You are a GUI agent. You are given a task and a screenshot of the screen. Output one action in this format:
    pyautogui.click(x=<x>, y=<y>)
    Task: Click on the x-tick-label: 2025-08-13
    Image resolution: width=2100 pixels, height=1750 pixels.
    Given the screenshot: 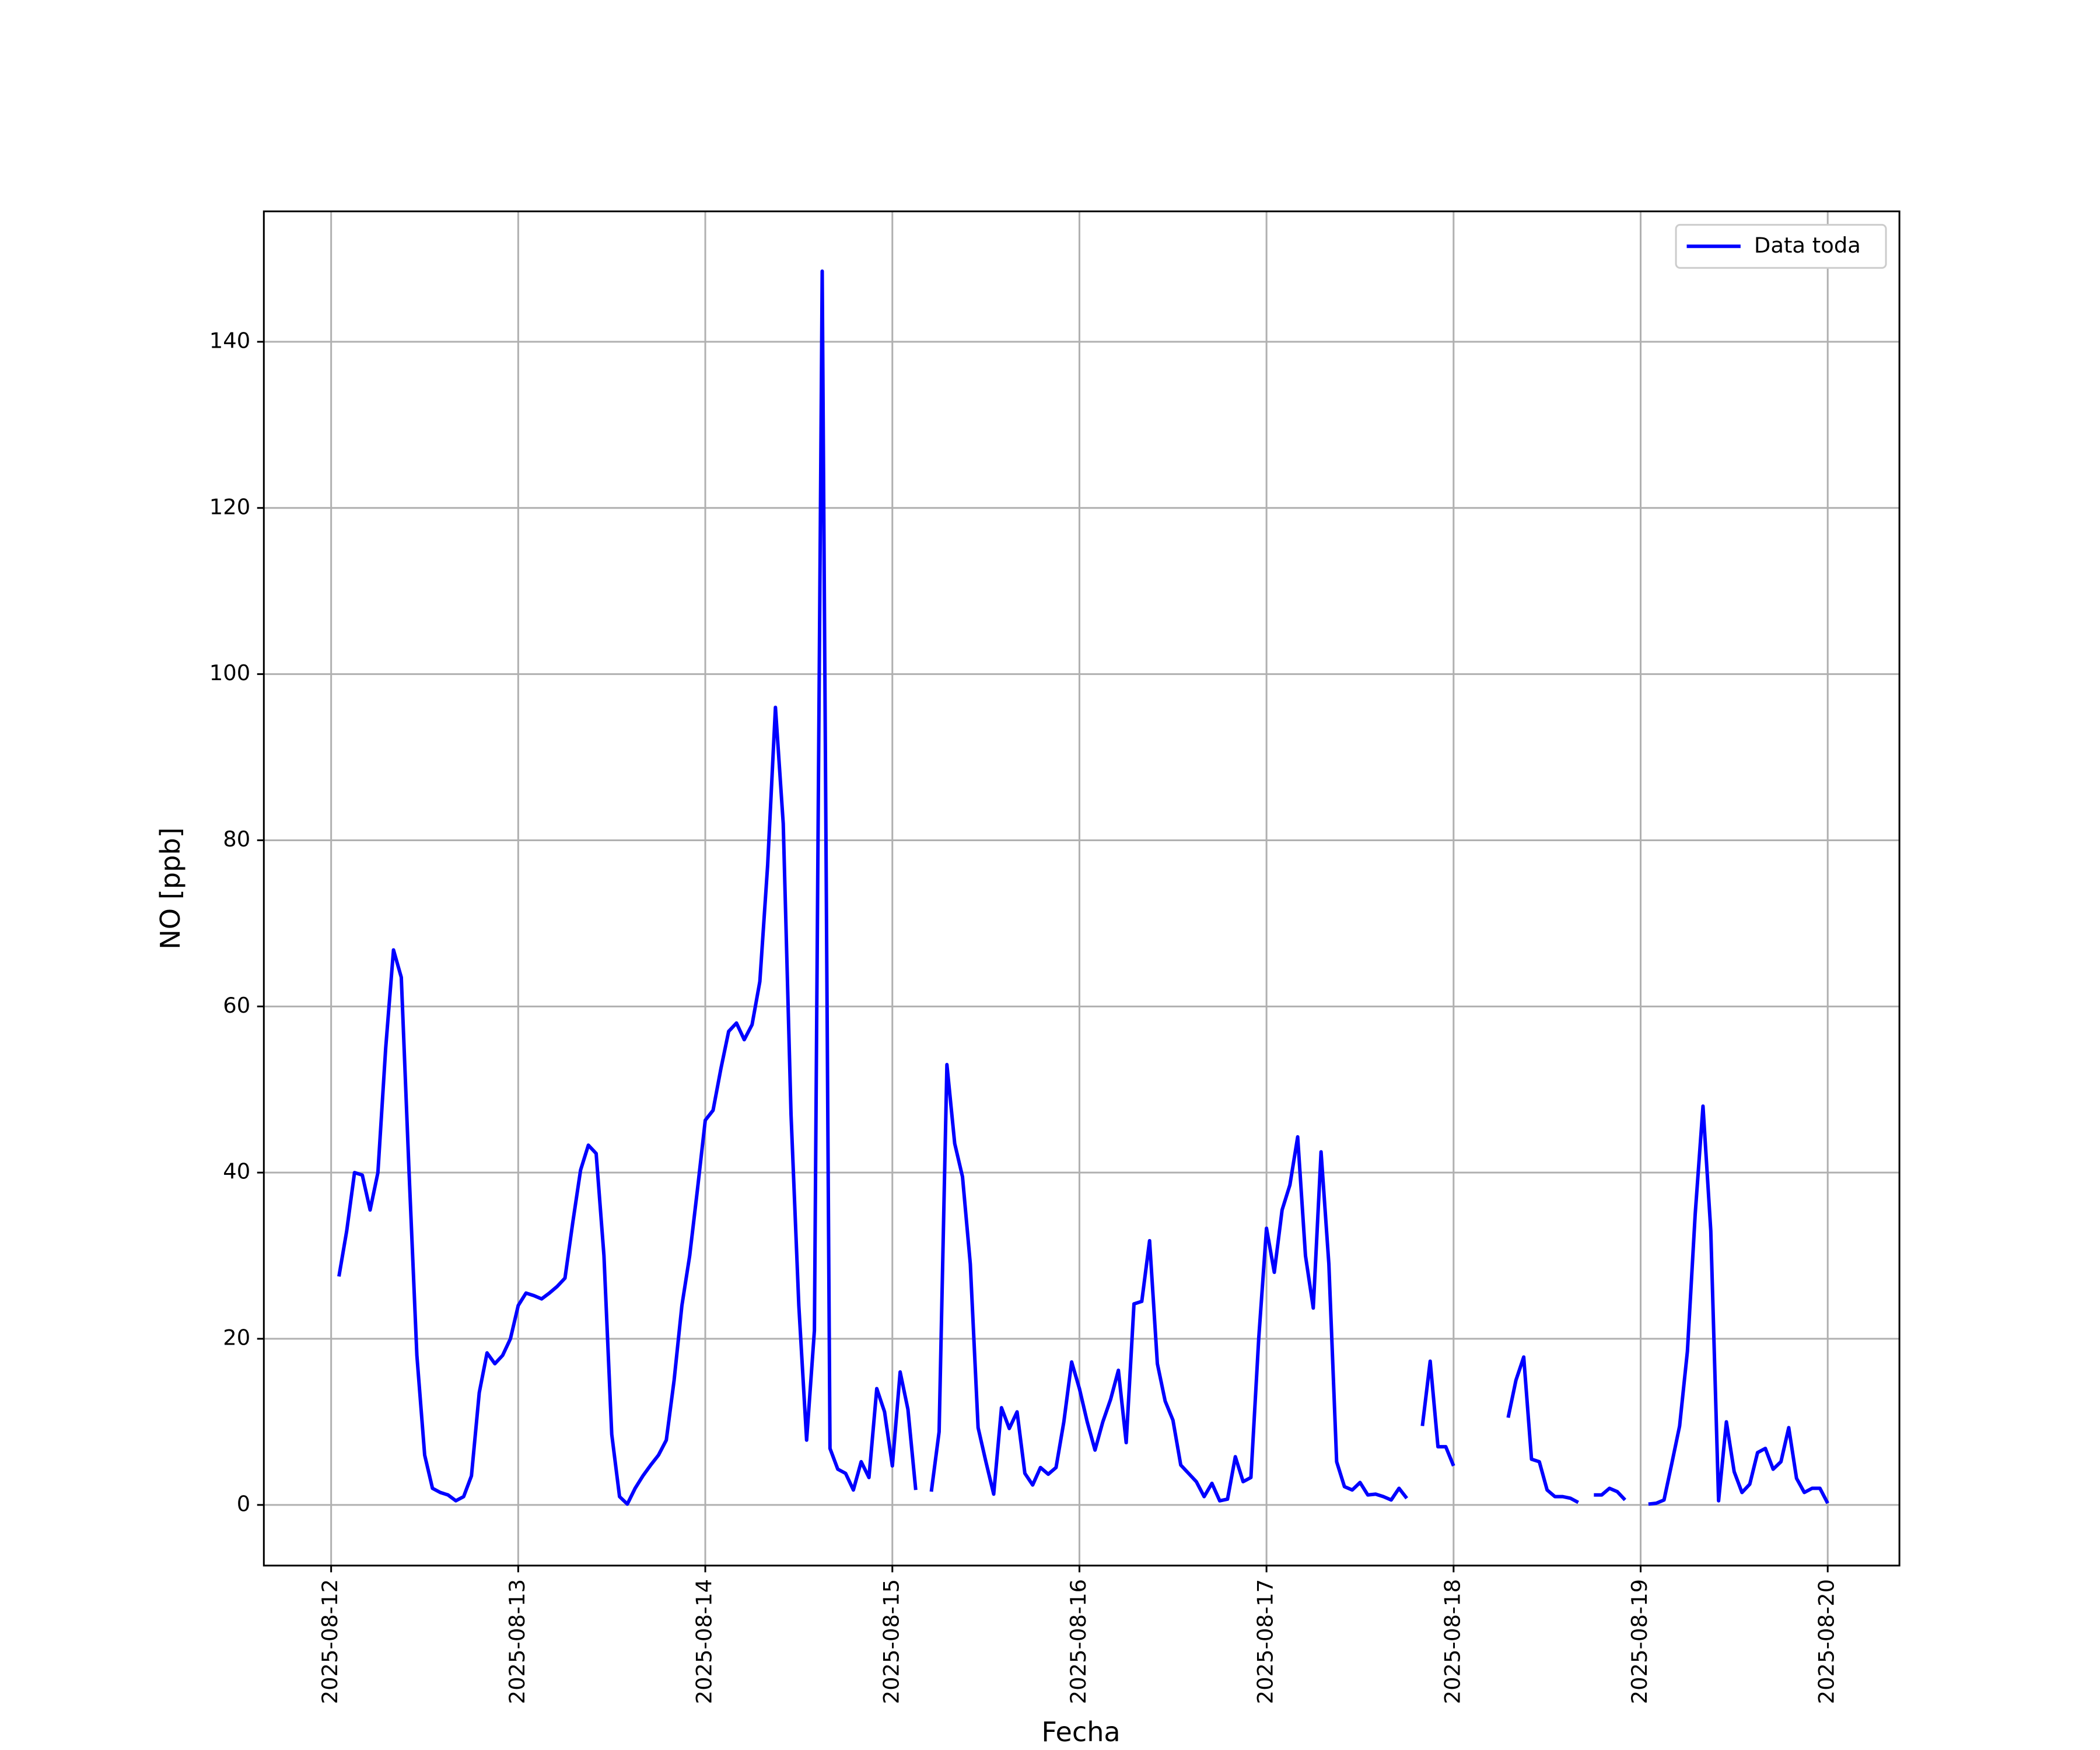 What is the action you would take?
    pyautogui.click(x=517, y=1641)
    